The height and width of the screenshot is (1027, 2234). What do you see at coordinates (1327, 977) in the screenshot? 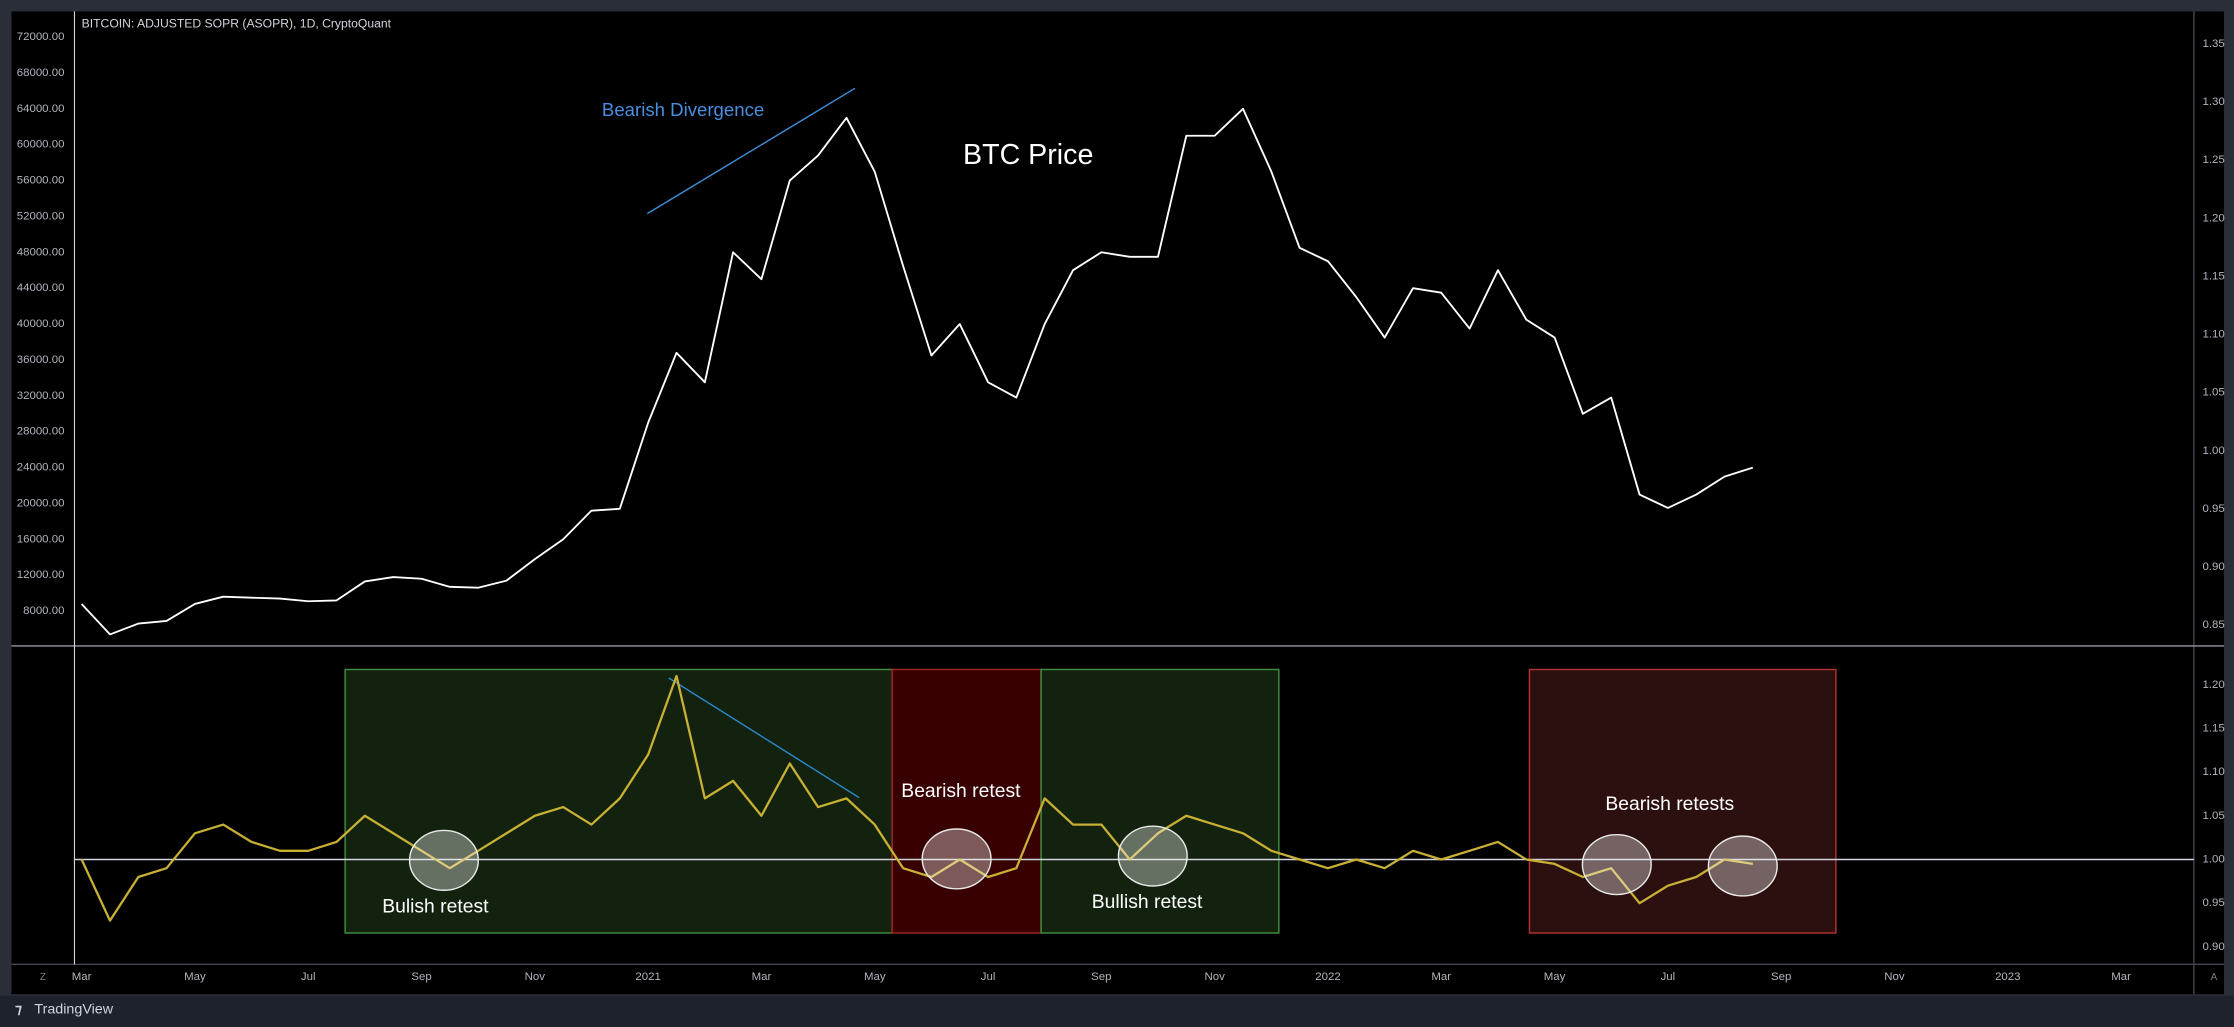
I see `x-tick-label: 2022` at bounding box center [1327, 977].